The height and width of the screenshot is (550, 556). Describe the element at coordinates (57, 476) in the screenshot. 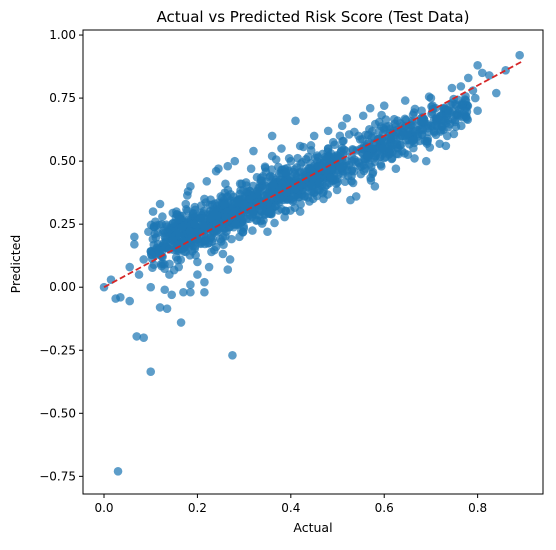

I see `y-tick-label: −0.75` at that location.